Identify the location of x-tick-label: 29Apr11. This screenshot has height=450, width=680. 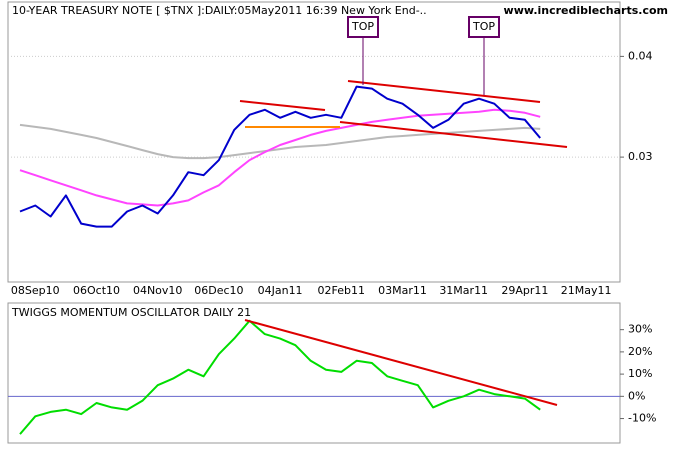
(524, 290).